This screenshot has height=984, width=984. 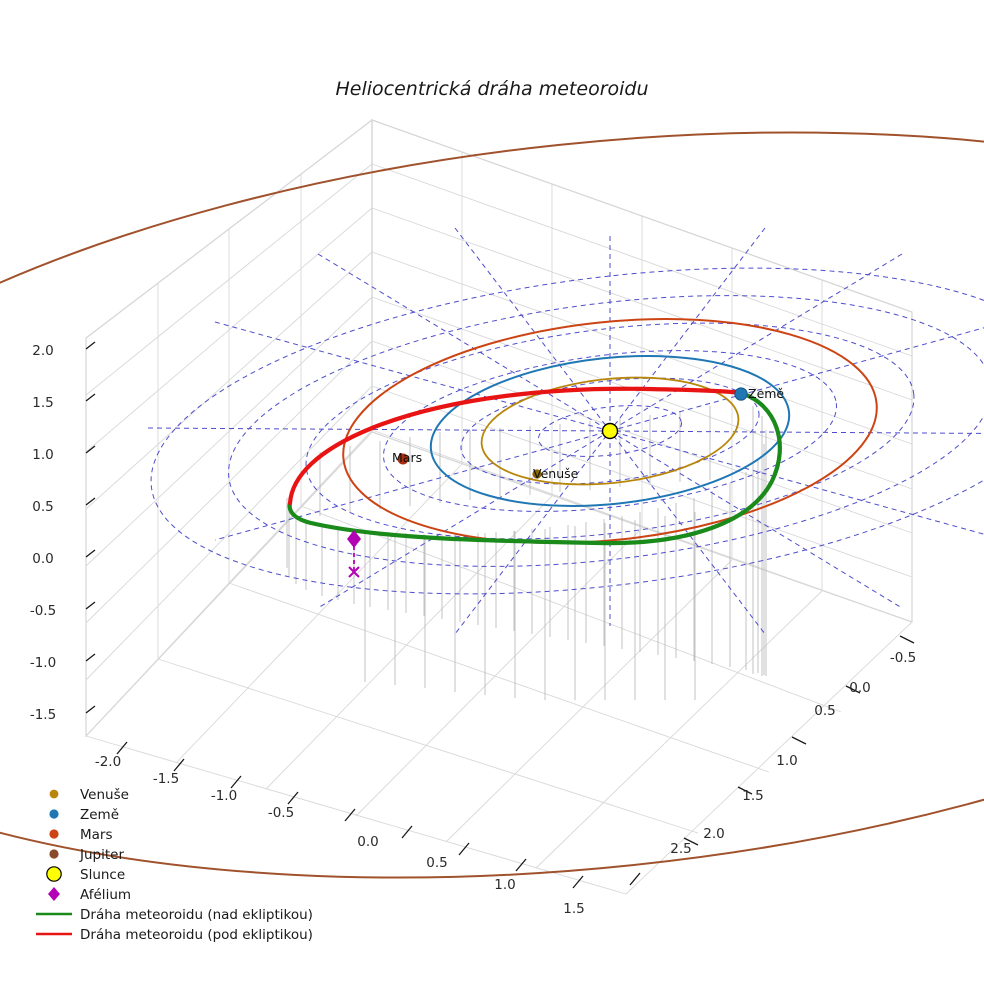 I want to click on x-tick-2: -1.0, so click(x=224, y=796).